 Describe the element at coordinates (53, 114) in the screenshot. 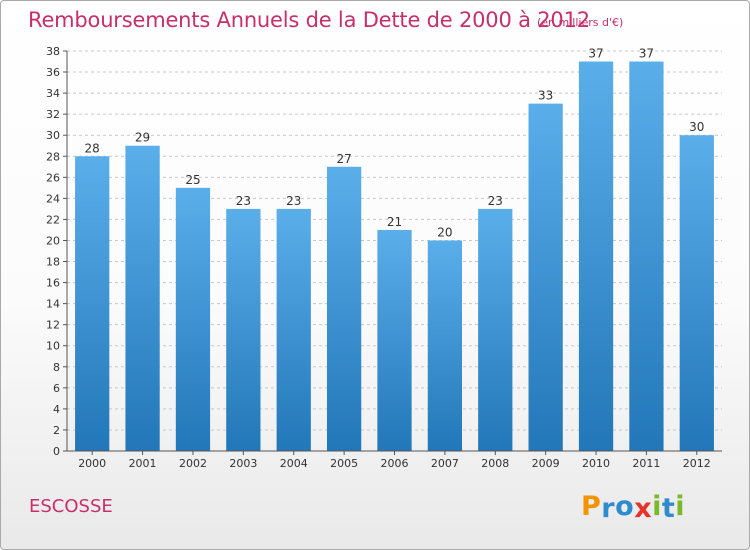

I see `y-tick-label: 32` at that location.